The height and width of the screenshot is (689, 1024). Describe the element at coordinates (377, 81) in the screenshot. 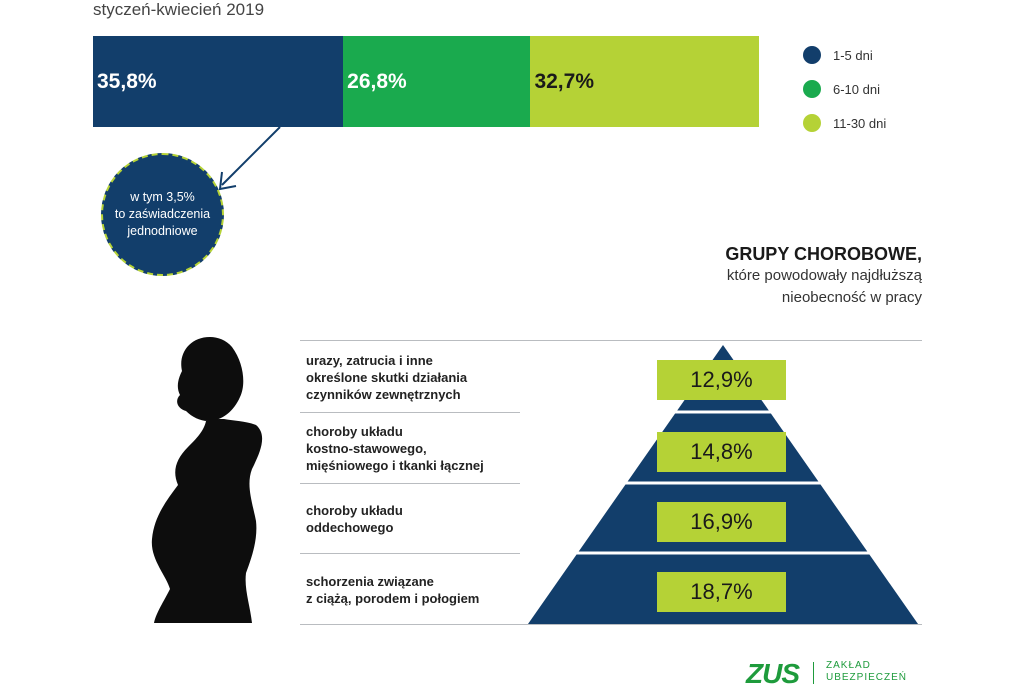

I see `bar-segment-label: 26,8%` at that location.